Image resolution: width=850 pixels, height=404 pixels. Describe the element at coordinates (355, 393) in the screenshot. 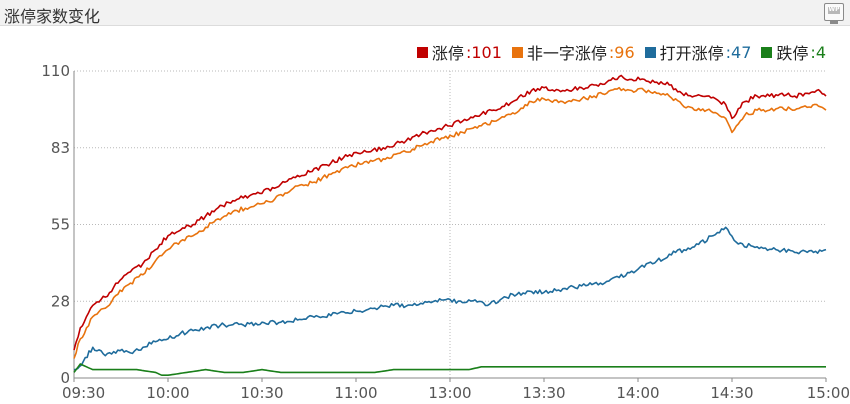

I see `x-tick-label: 11:00` at that location.